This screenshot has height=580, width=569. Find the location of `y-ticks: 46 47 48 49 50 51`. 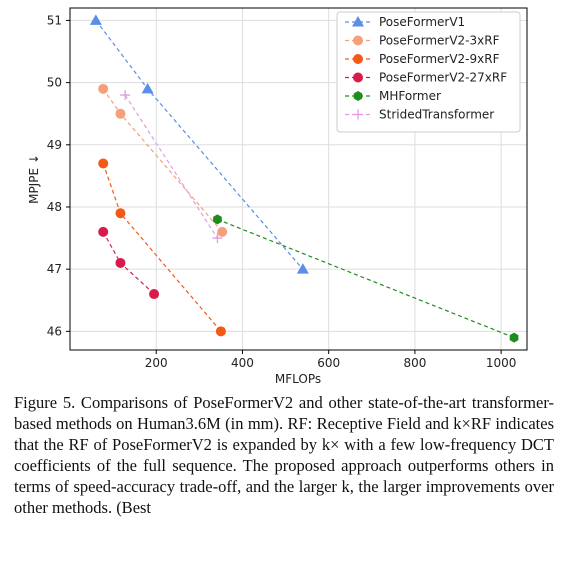

y-ticks: 46 47 48 49 50 51 is located at coordinates (58, 175).